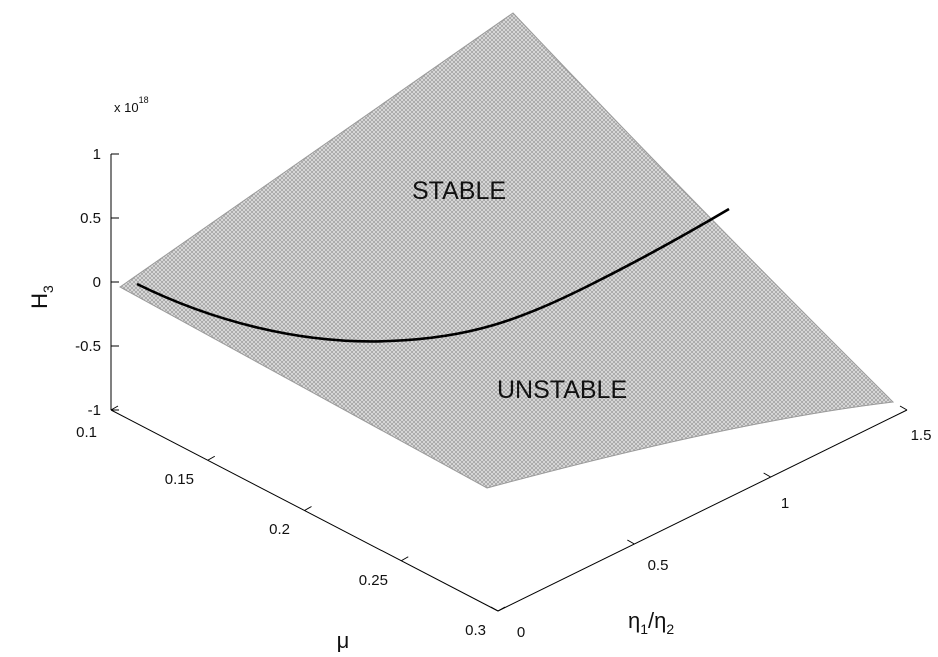 This screenshot has width=938, height=657. I want to click on z-tick-label: -0.5, so click(88, 346).